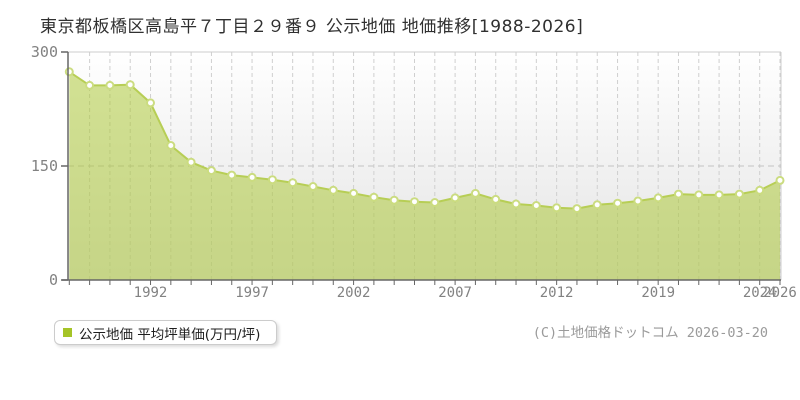 The image size is (800, 400). I want to click on x-tick-label: 2002, so click(354, 293).